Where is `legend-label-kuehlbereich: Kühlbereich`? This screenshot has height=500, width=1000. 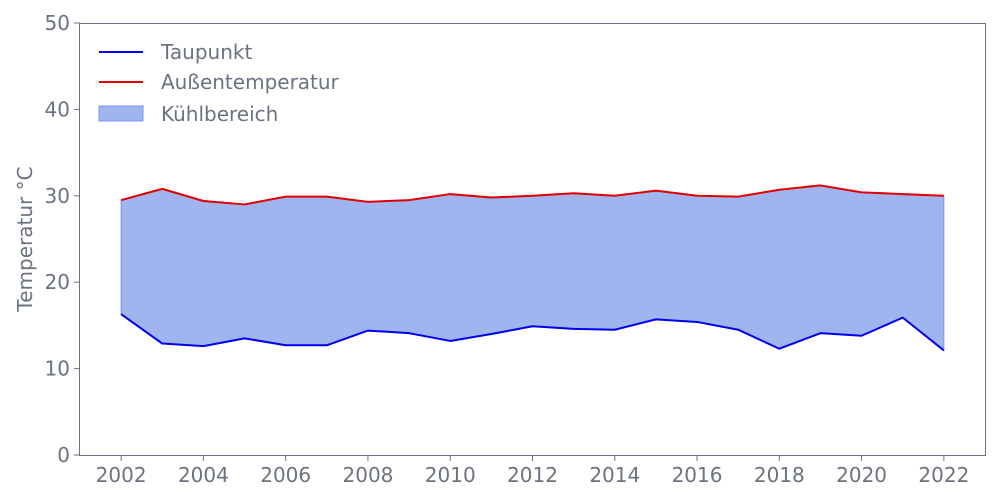
legend-label-kuehlbereich: Kühlbereich is located at coordinates (219, 114).